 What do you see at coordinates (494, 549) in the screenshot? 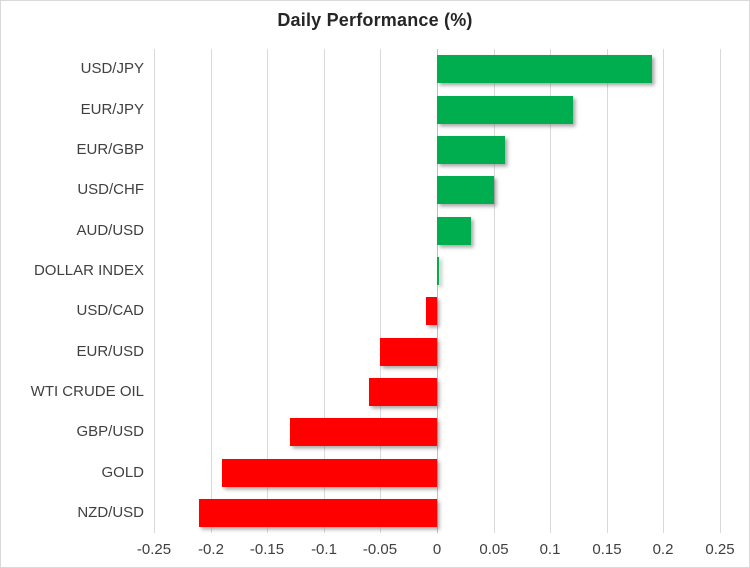
I see `x-tick-label: 0.05` at bounding box center [494, 549].